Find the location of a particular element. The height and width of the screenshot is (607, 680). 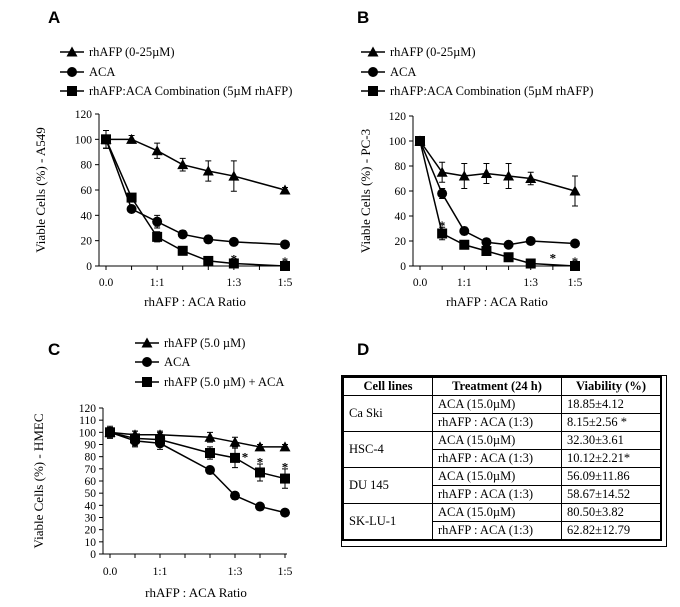

y-tick-label: 70 is located at coordinates (91, 470).